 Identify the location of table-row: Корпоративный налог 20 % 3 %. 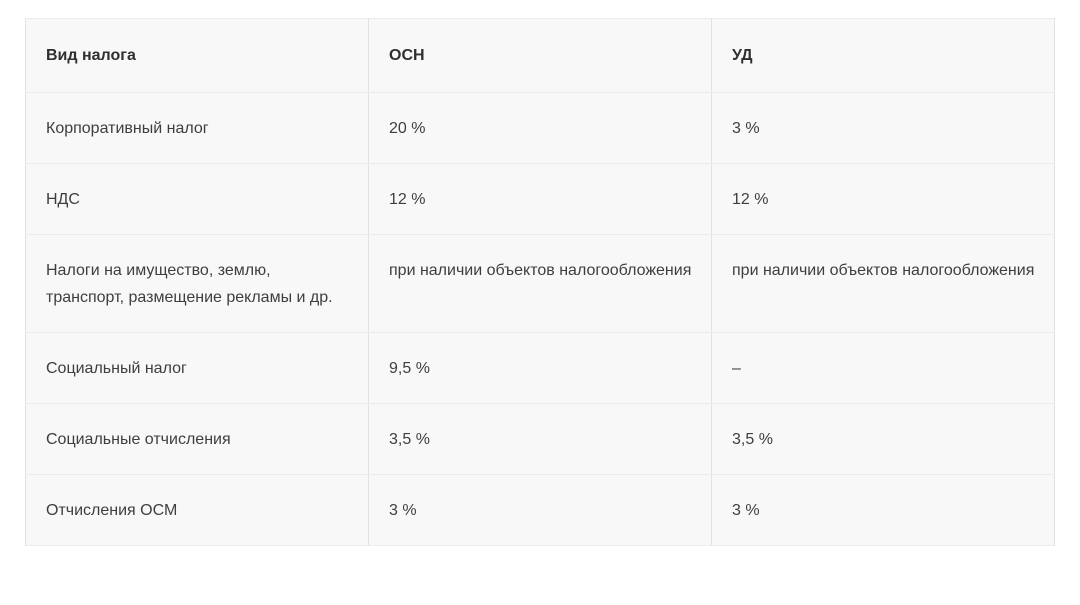
(540, 128).